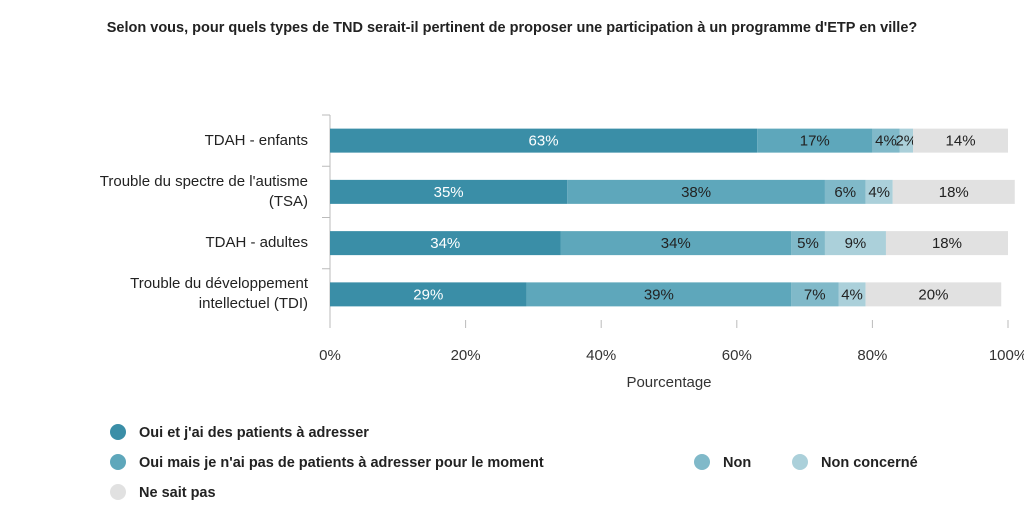 Image resolution: width=1024 pixels, height=509 pixels. I want to click on x-tick-label: 80%, so click(872, 355).